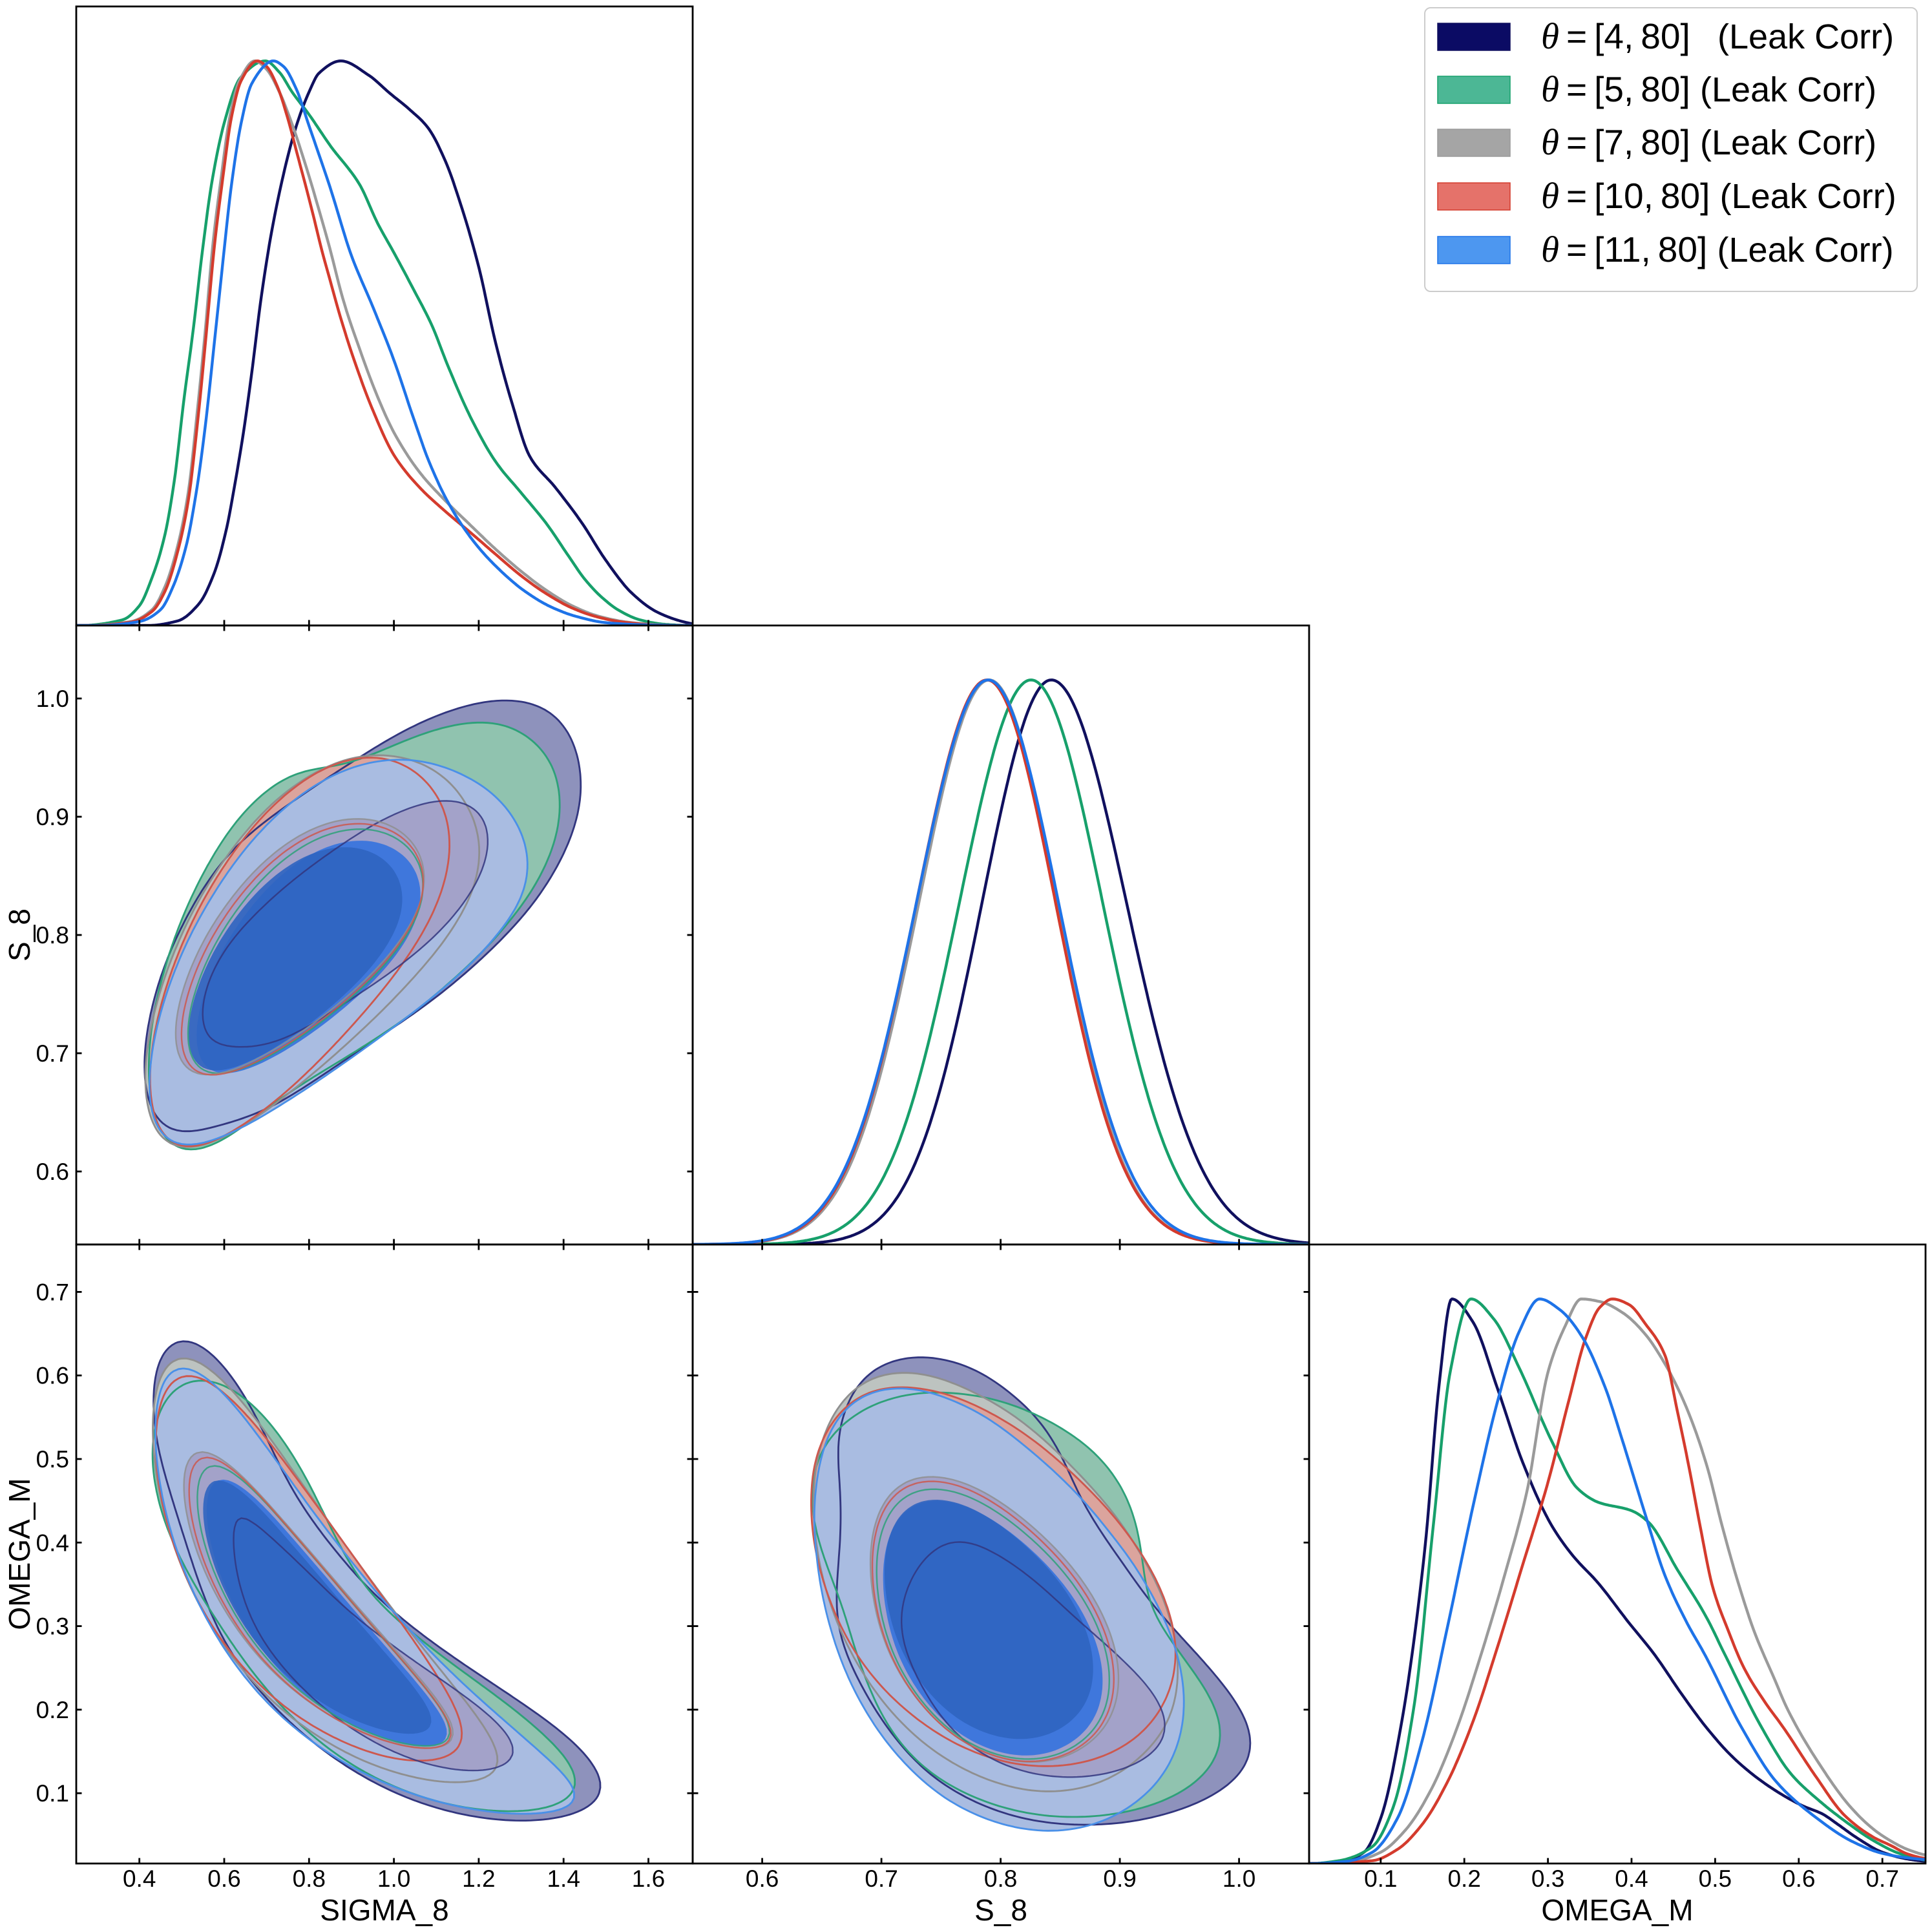 This screenshot has height=1932, width=1932. I want to click on svg-text: θ = [4, 80] (Leak Corr), so click(1717, 37).